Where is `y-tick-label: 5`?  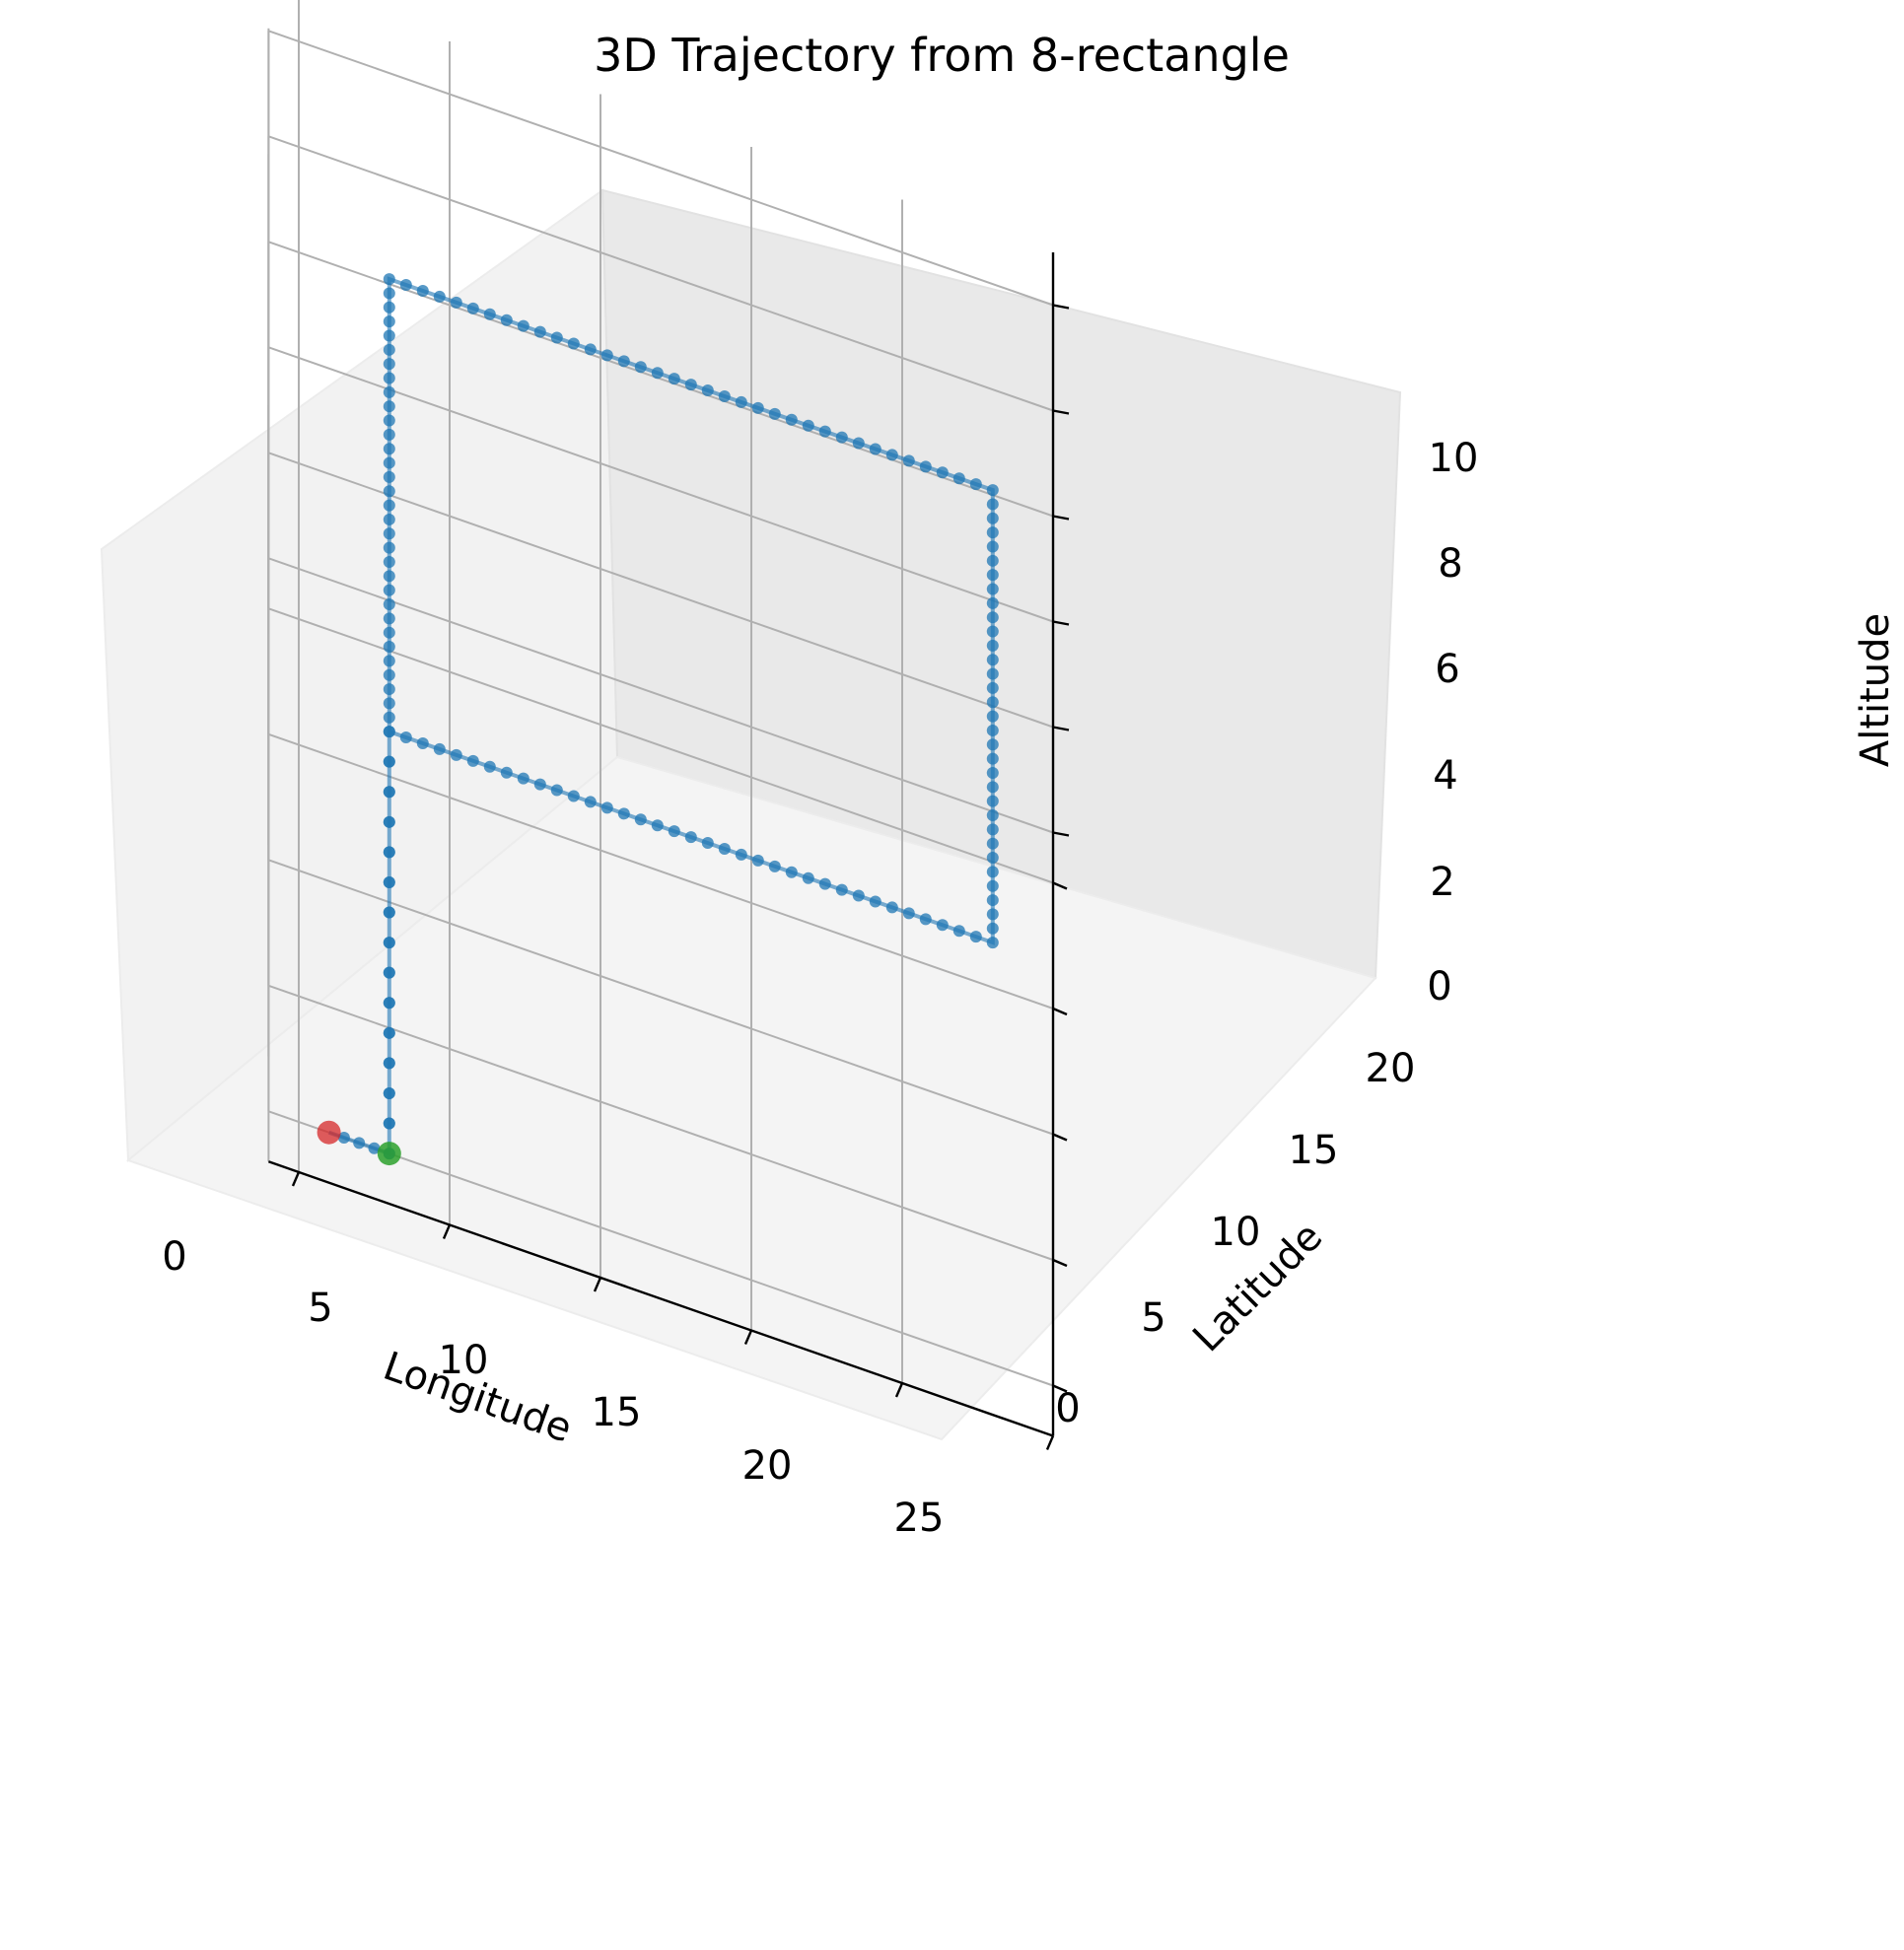
y-tick-label: 5 is located at coordinates (1153, 1318).